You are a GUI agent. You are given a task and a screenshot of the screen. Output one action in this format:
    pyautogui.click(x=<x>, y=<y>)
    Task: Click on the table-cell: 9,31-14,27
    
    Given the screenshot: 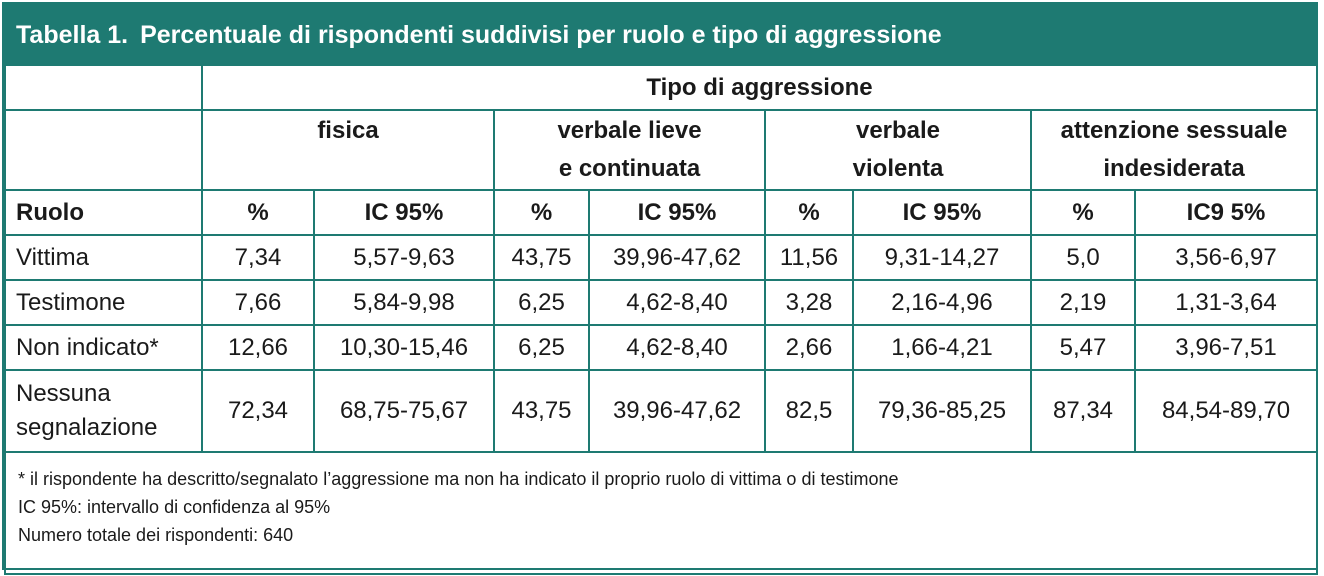 What is the action you would take?
    pyautogui.click(x=942, y=257)
    